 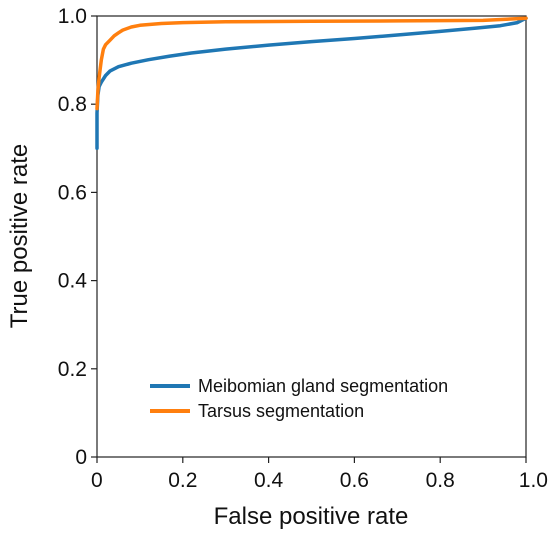 I want to click on x-tick-label: 0.2, so click(x=182, y=480).